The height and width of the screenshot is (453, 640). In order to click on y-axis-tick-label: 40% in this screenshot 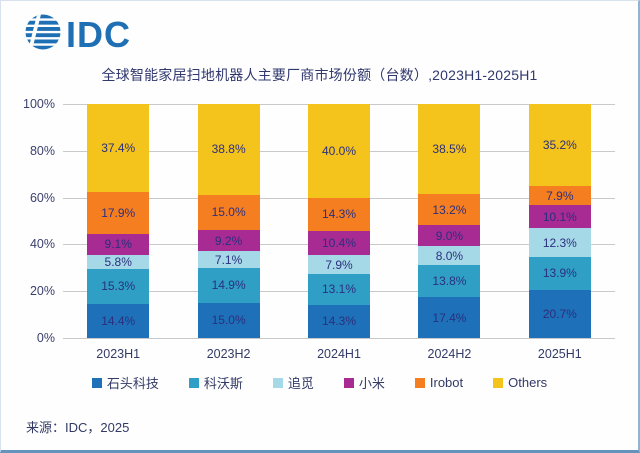, I will do `click(42, 244)`.